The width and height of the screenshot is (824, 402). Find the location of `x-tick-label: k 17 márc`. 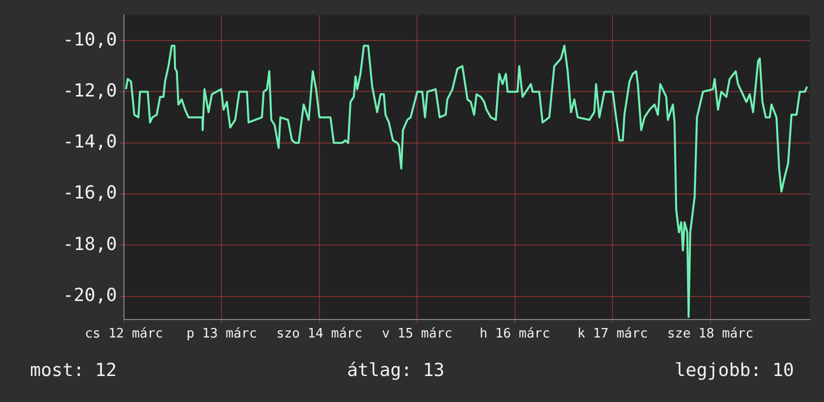

x-tick-label: k 17 márc is located at coordinates (612, 334).